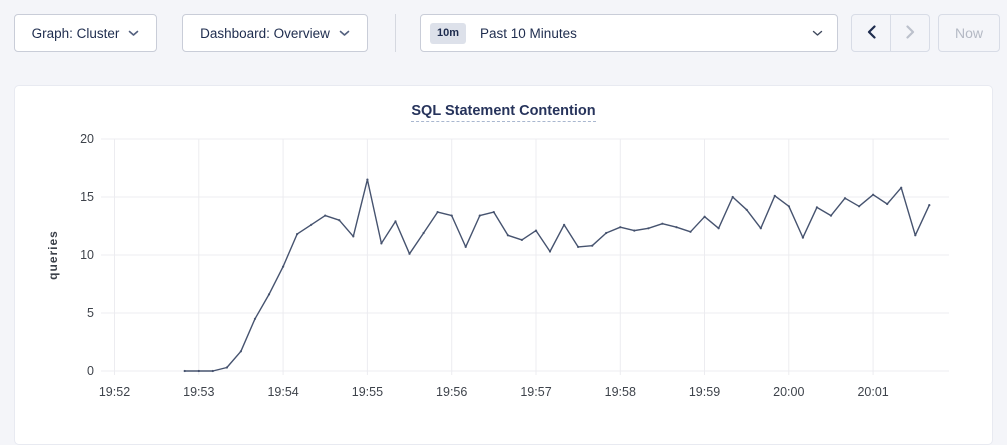  I want to click on svg-text: 19:57, so click(535, 392).